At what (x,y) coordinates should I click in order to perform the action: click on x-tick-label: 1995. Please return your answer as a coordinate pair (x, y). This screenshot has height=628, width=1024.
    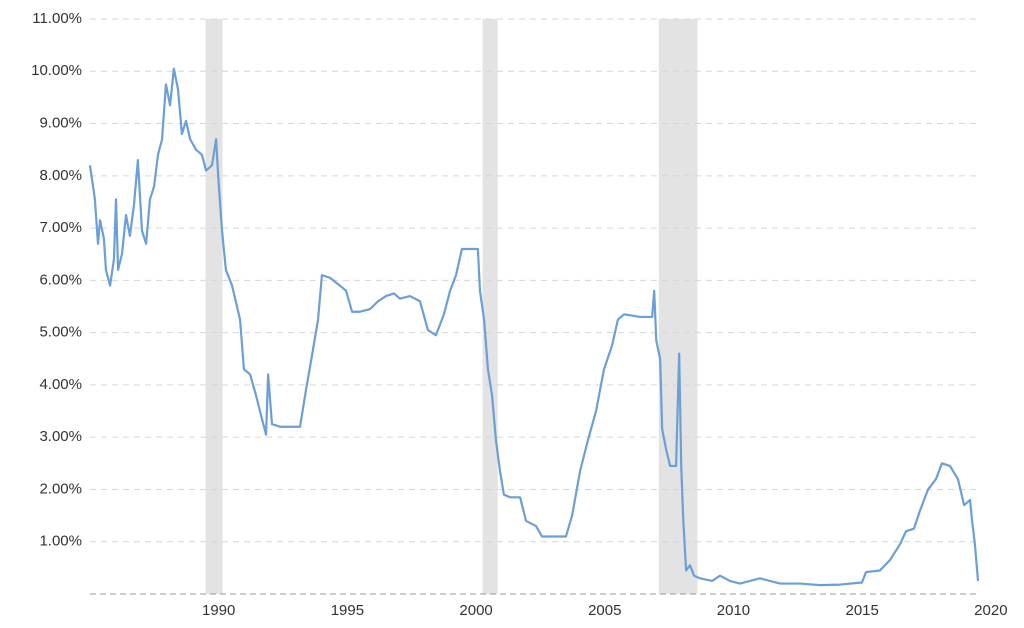
    Looking at the image, I should click on (347, 610).